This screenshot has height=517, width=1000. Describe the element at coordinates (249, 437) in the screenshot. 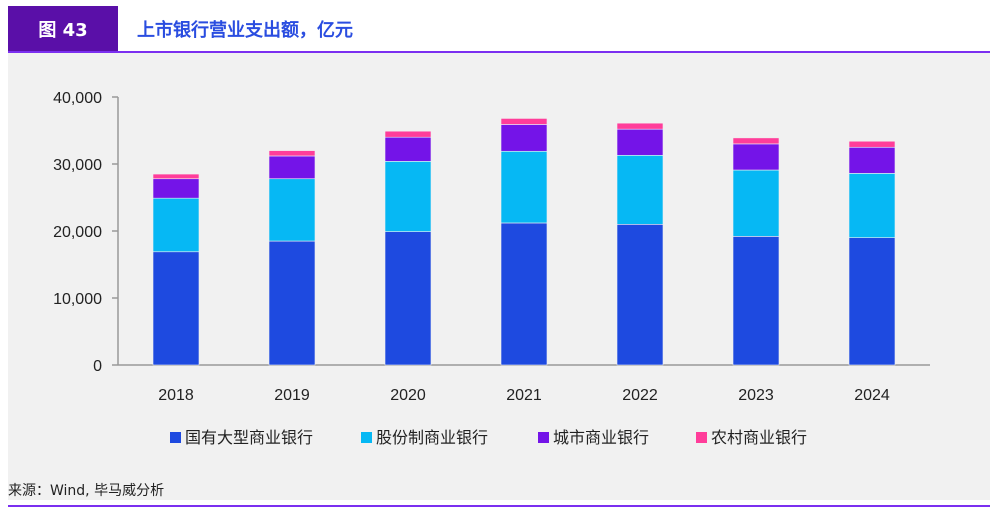

I see `legend-label: 国有大型商业银行` at that location.